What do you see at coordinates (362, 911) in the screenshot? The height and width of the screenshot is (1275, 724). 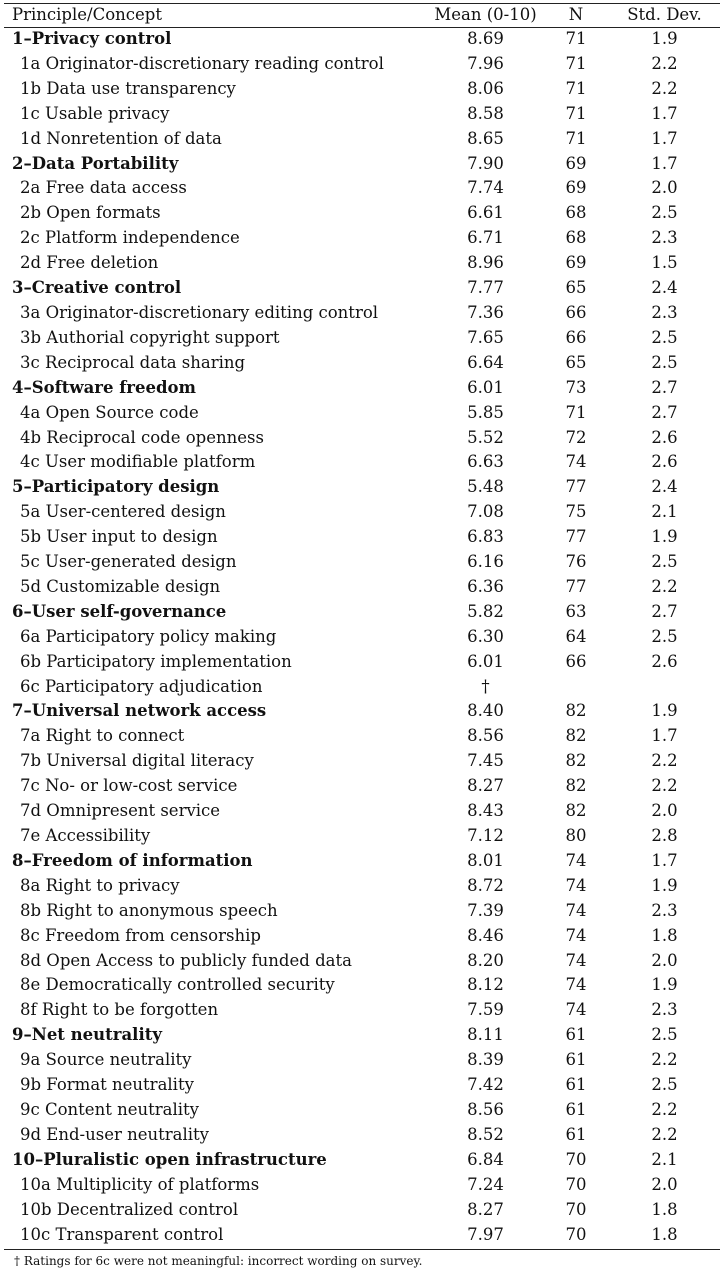 I see `concept-row: 8b Right to anonymous speech 7.39 74 2.3` at bounding box center [362, 911].